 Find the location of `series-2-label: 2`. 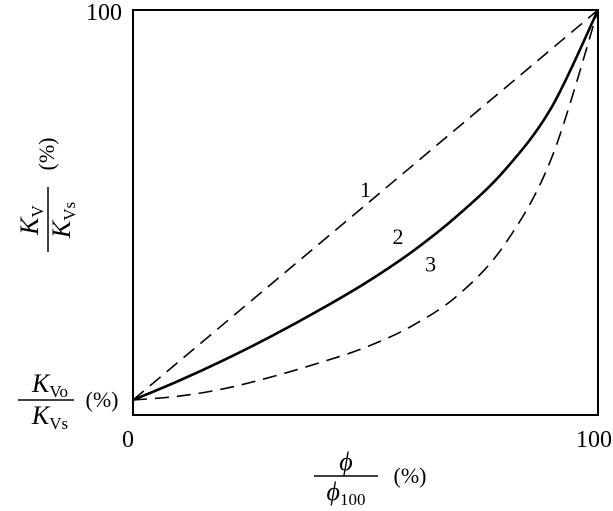

series-2-label: 2 is located at coordinates (398, 236).